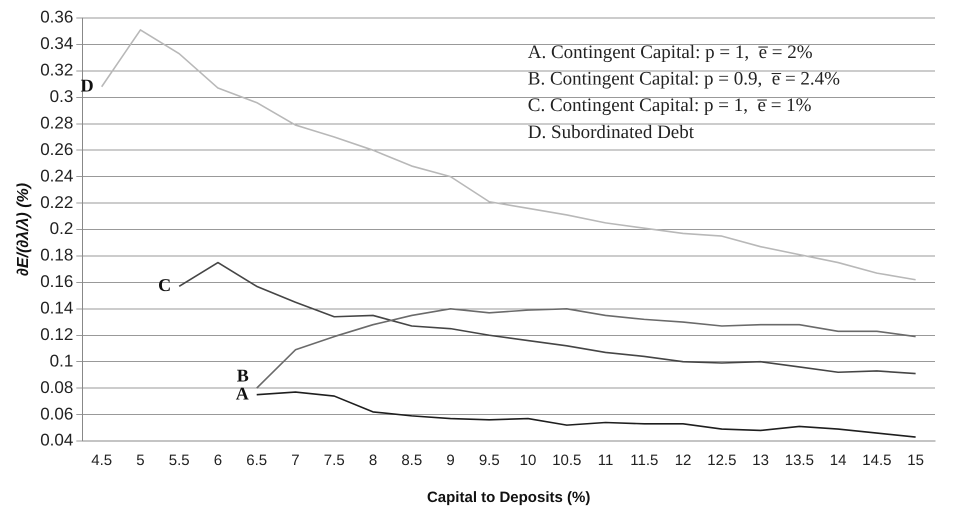  I want to click on x-tick-label: 6, so click(218, 461).